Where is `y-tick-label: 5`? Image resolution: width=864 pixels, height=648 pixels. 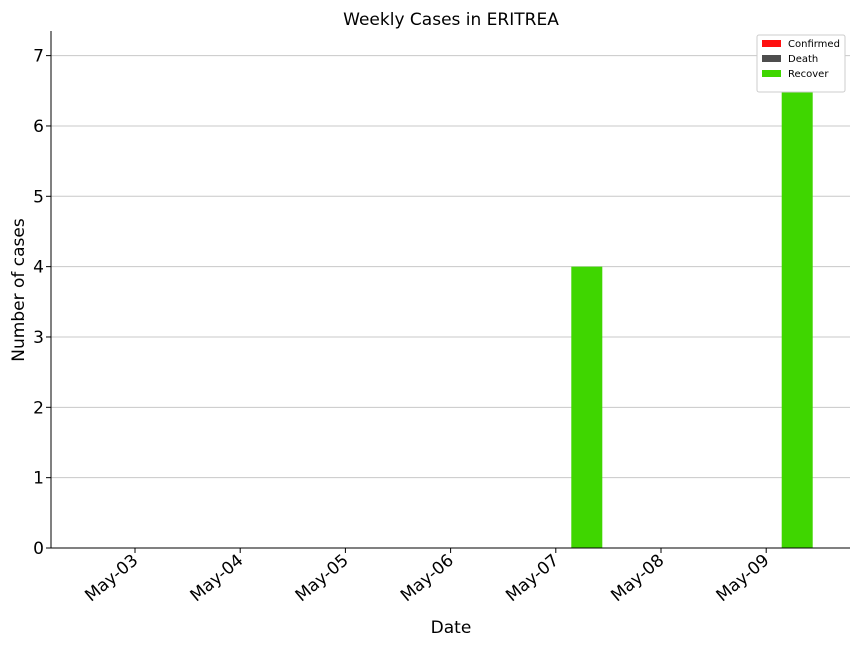 y-tick-label: 5 is located at coordinates (38, 197).